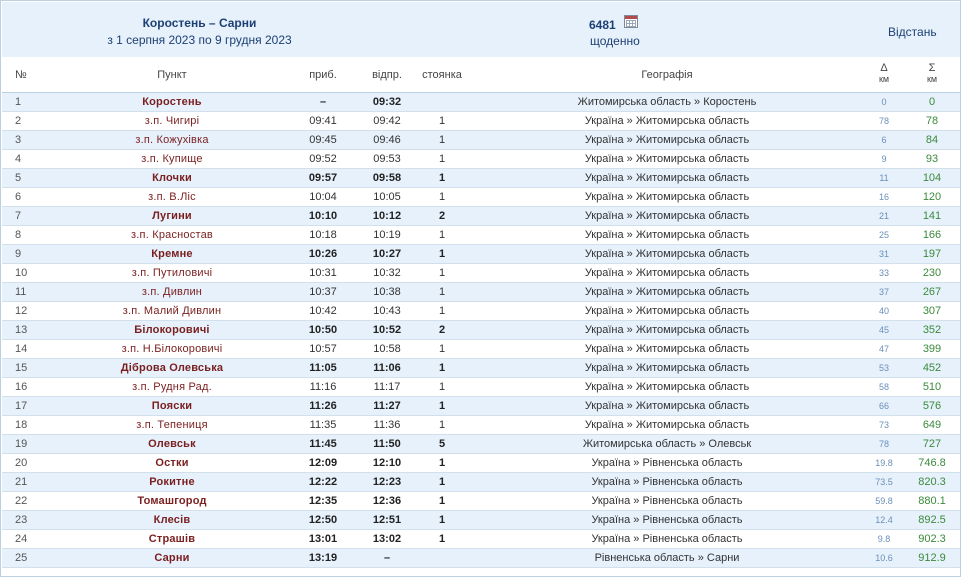  Describe the element at coordinates (883, 425) in the screenshot. I see `delta-distance: 73` at that location.